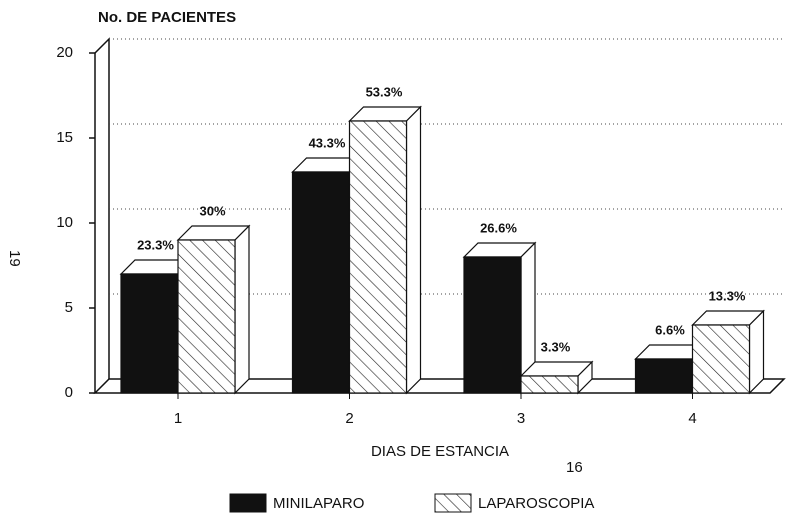 This screenshot has width=792, height=515. What do you see at coordinates (521, 418) in the screenshot?
I see `x-tick-label: 3` at bounding box center [521, 418].